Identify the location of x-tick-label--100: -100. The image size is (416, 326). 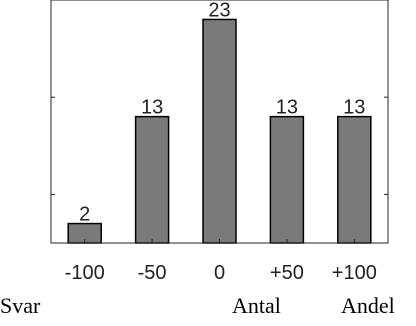
(85, 273).